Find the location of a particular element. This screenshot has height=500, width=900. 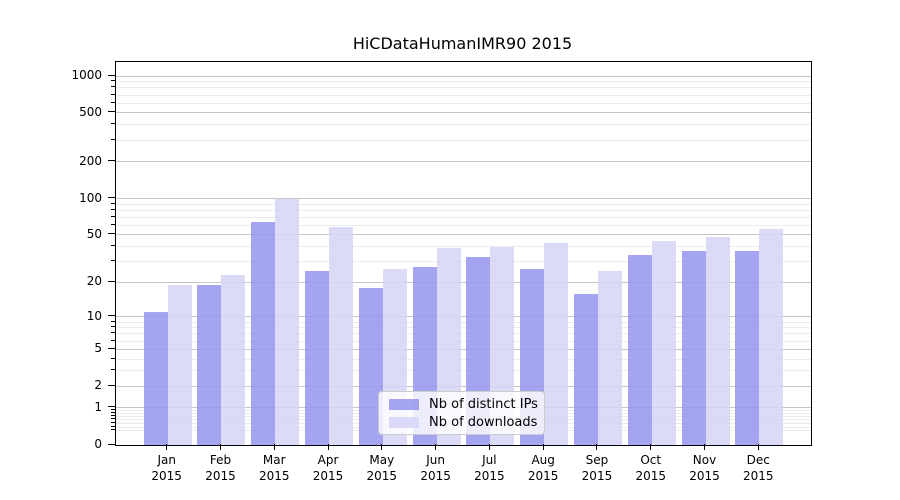

legend-swatch-distinct-ips is located at coordinates (404, 404).